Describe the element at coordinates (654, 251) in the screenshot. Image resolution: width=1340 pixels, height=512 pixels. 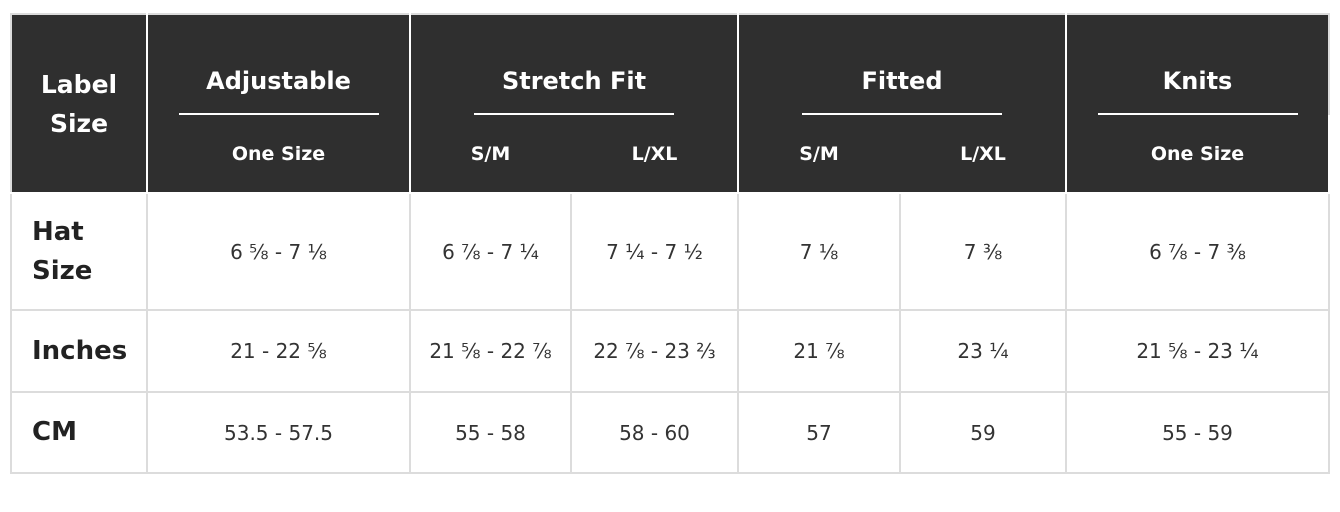
I see `cell: 7 ¼ - 7 ½` at that location.